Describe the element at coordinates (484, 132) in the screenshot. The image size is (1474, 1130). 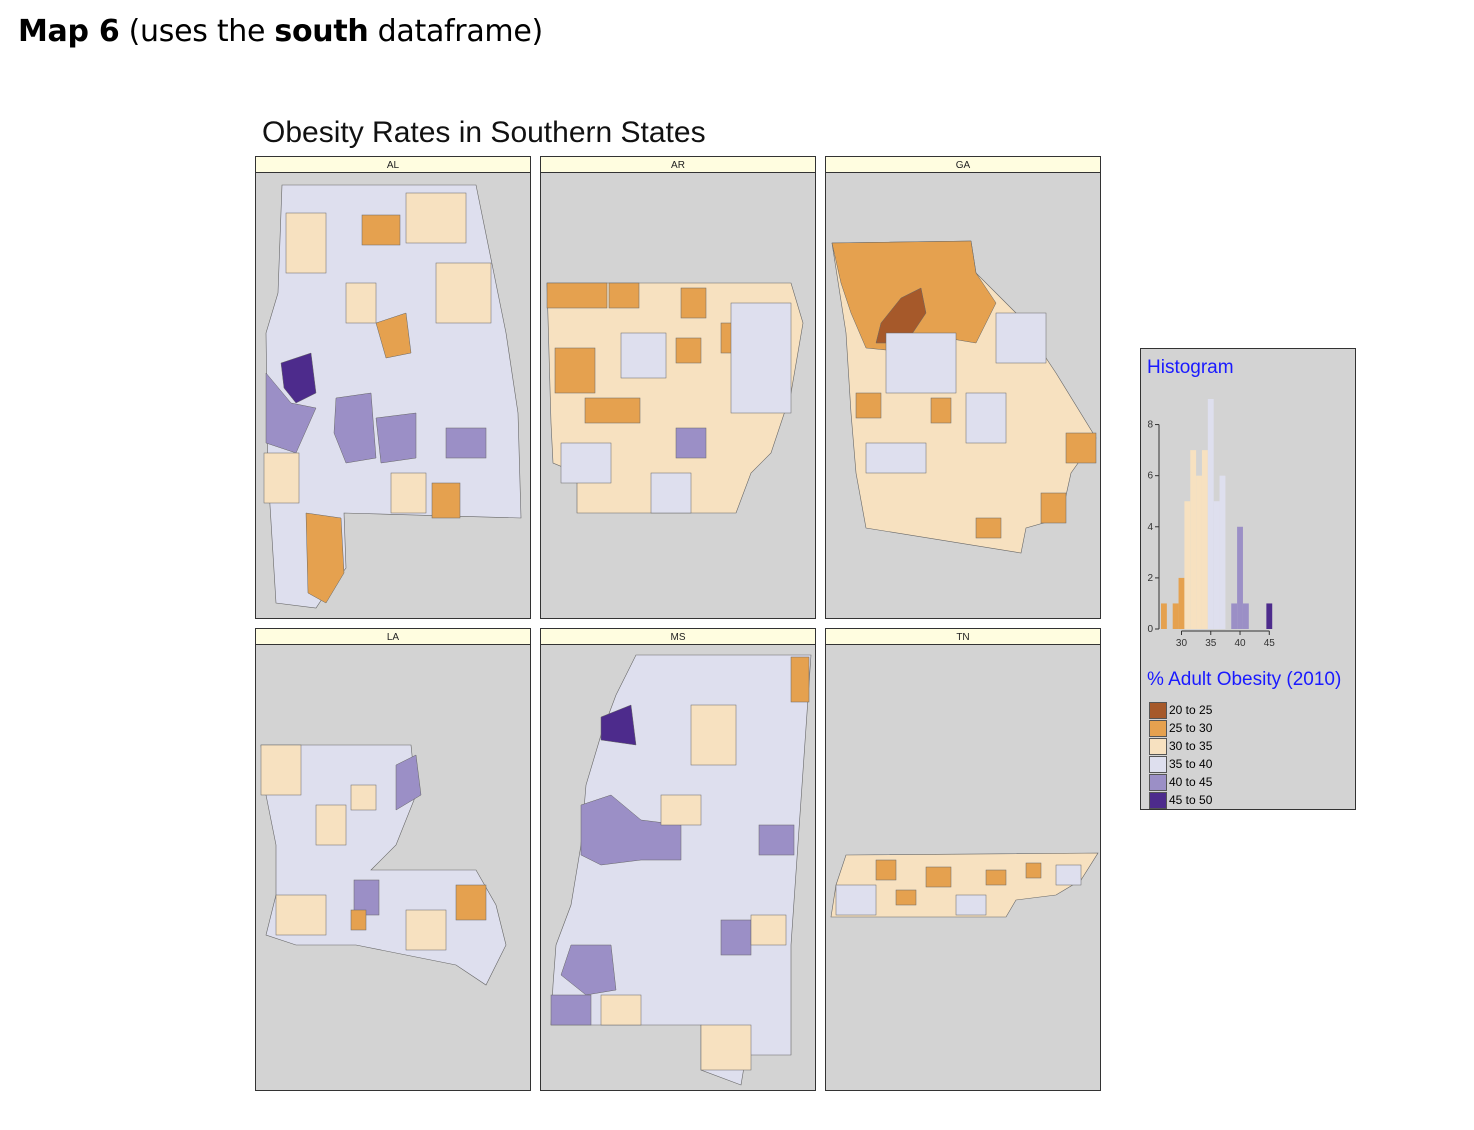
I see `map-title: Obesity Rates in Southern States` at that location.